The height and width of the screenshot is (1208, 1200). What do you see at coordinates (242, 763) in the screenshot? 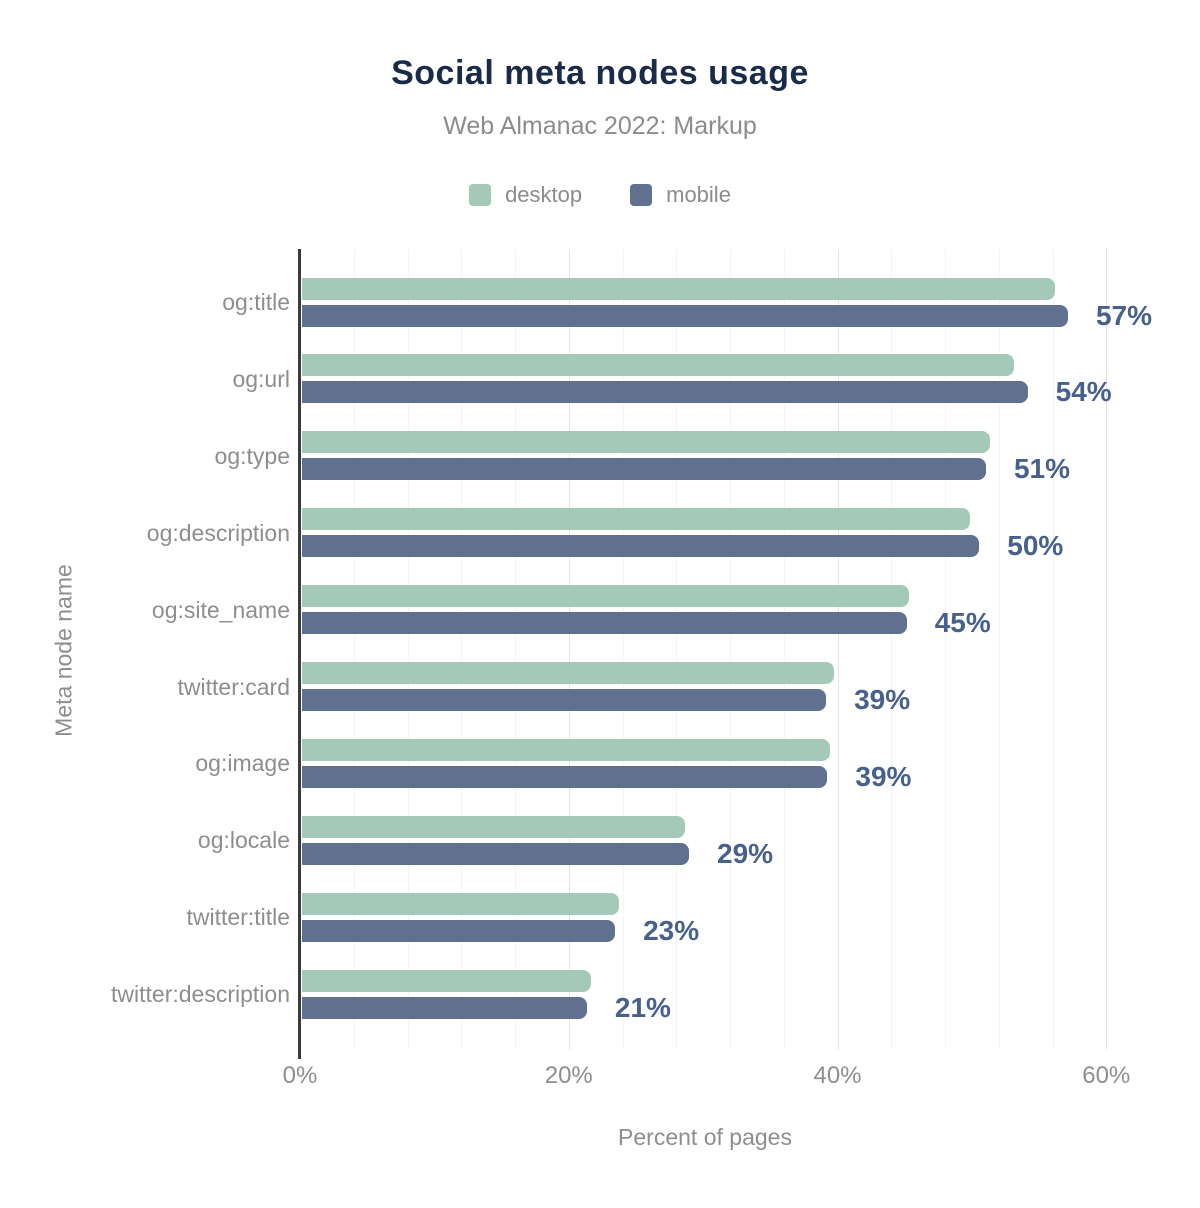
I see `category-label: og:image` at bounding box center [242, 763].